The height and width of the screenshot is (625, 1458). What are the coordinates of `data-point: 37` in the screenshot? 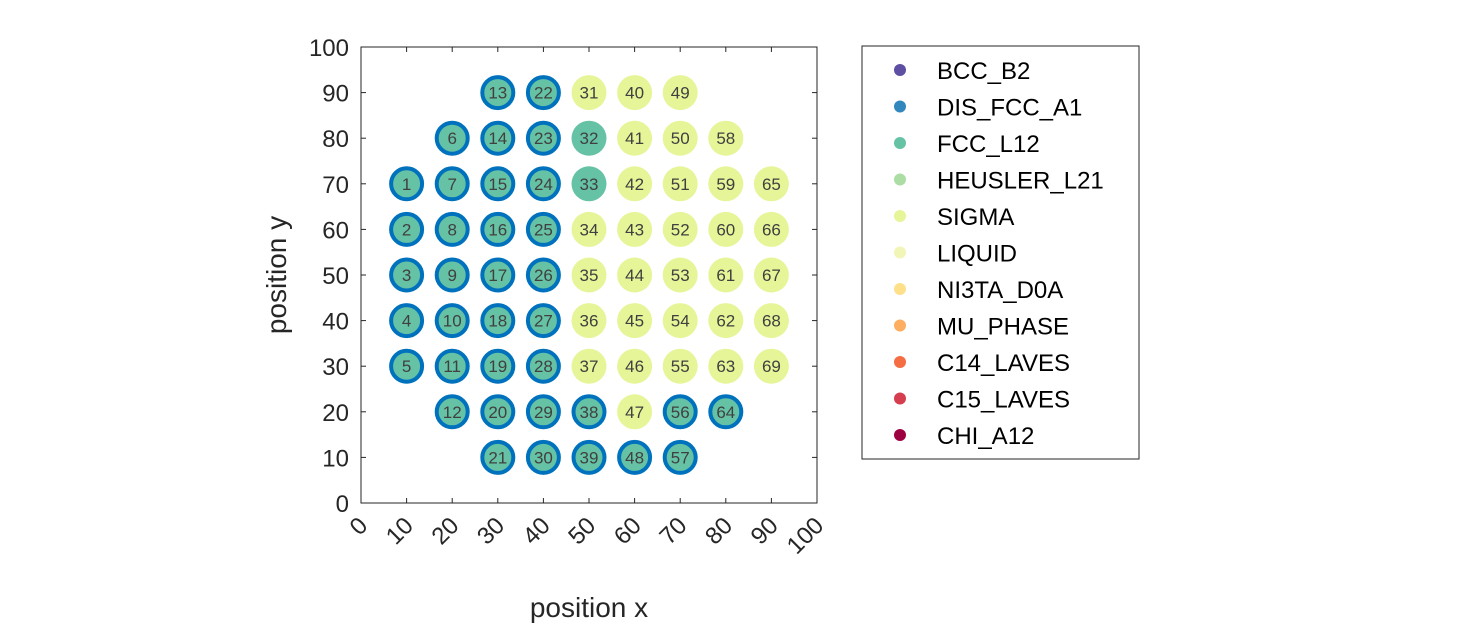 It's located at (589, 366).